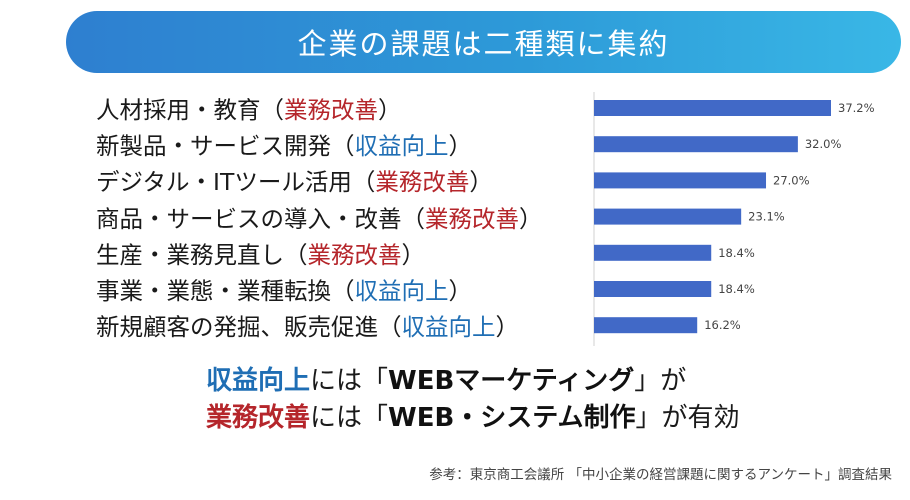 The width and height of the screenshot is (910, 500). What do you see at coordinates (258, 381) in the screenshot?
I see `summary-highlight-revenue: 収益向上` at bounding box center [258, 381].